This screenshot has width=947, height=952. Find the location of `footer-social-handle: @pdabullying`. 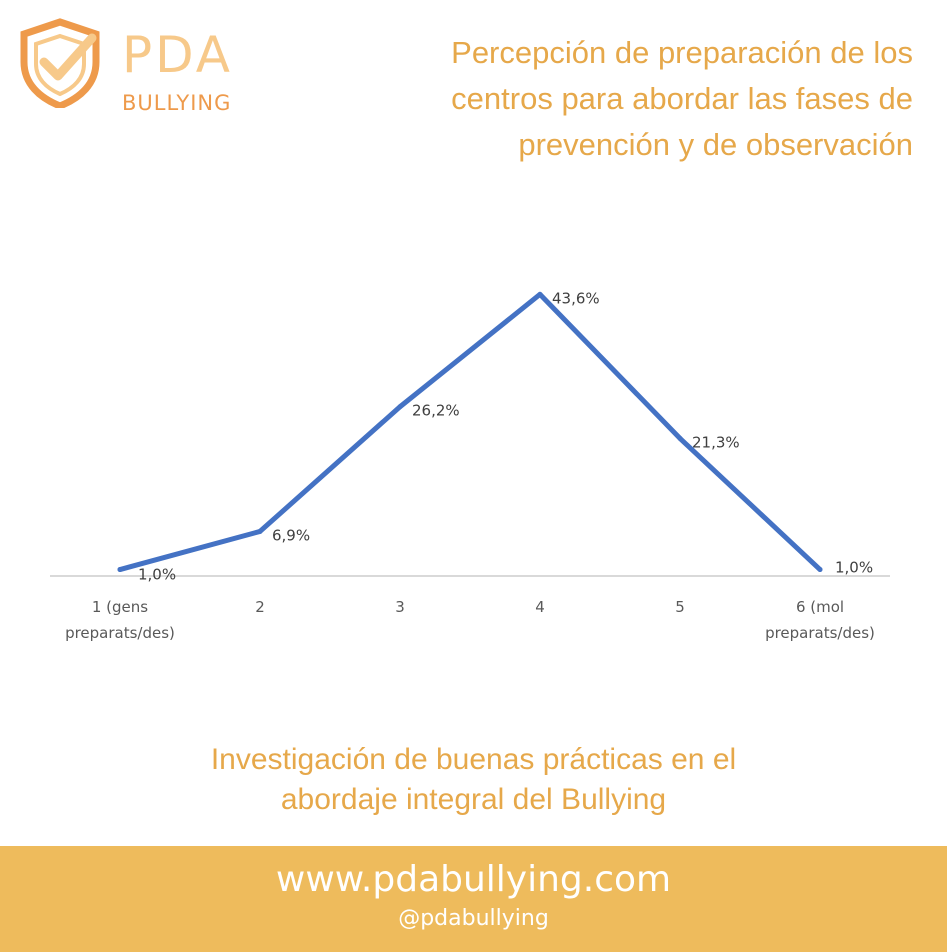

footer-social-handle: @pdabullying is located at coordinates (473, 918).